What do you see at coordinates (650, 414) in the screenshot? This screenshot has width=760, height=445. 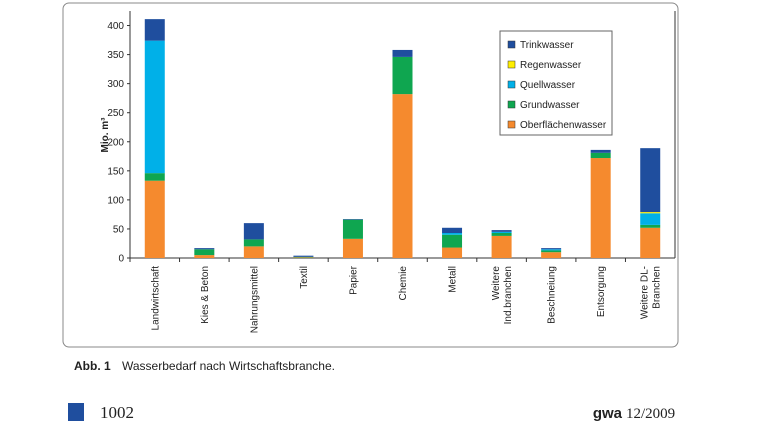 I see `issue: 12/2009` at bounding box center [650, 414].